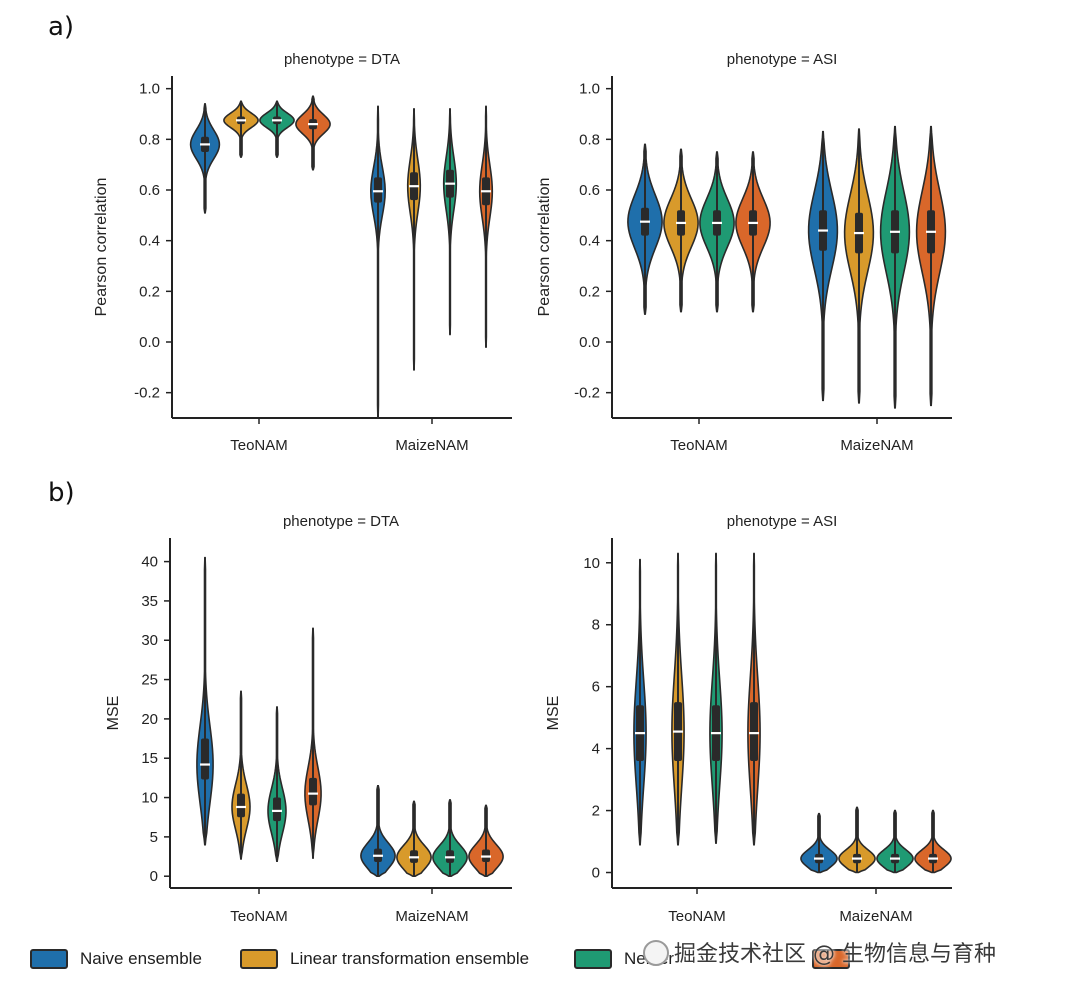 Image resolution: width=1066 pixels, height=996 pixels. What do you see at coordinates (241, 805) in the screenshot?
I see `b-DTA-teonam-violin-1-iqr` at bounding box center [241, 805].